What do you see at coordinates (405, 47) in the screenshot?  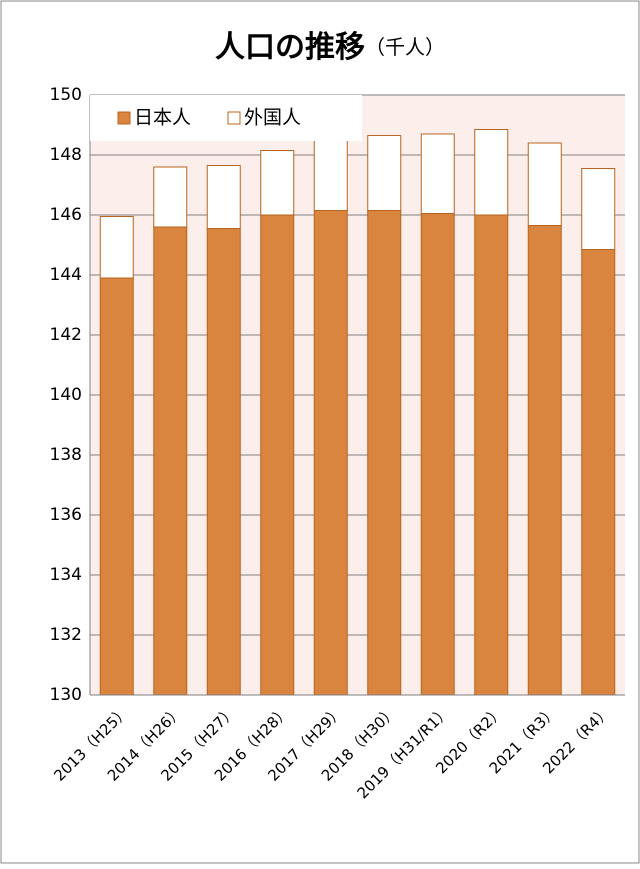 I see `chart-unit: （千人）` at bounding box center [405, 47].